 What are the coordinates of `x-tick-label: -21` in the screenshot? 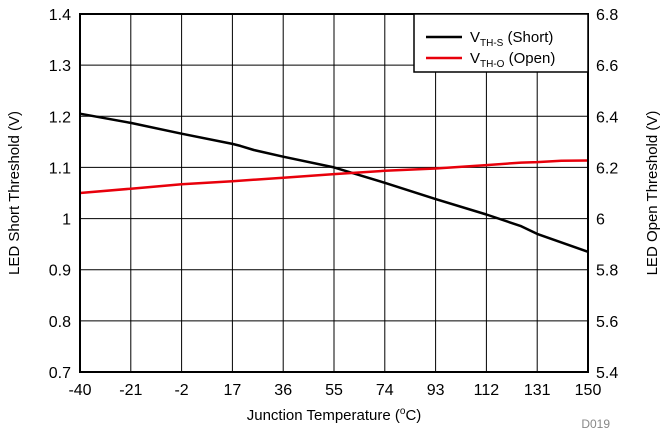 It's located at (130, 390).